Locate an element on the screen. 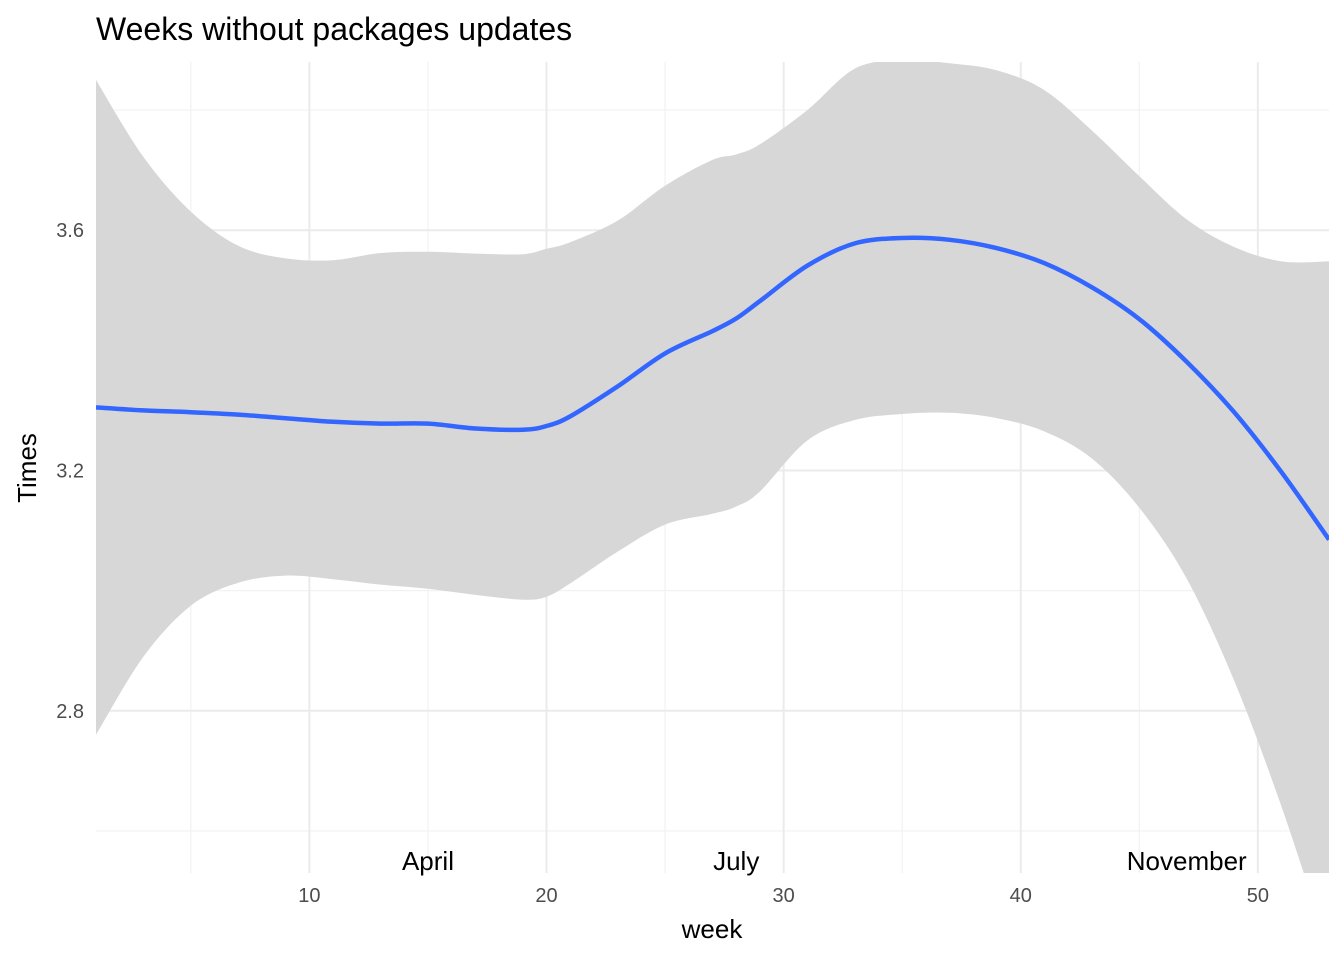  month-annotations: April July November is located at coordinates (824, 861).